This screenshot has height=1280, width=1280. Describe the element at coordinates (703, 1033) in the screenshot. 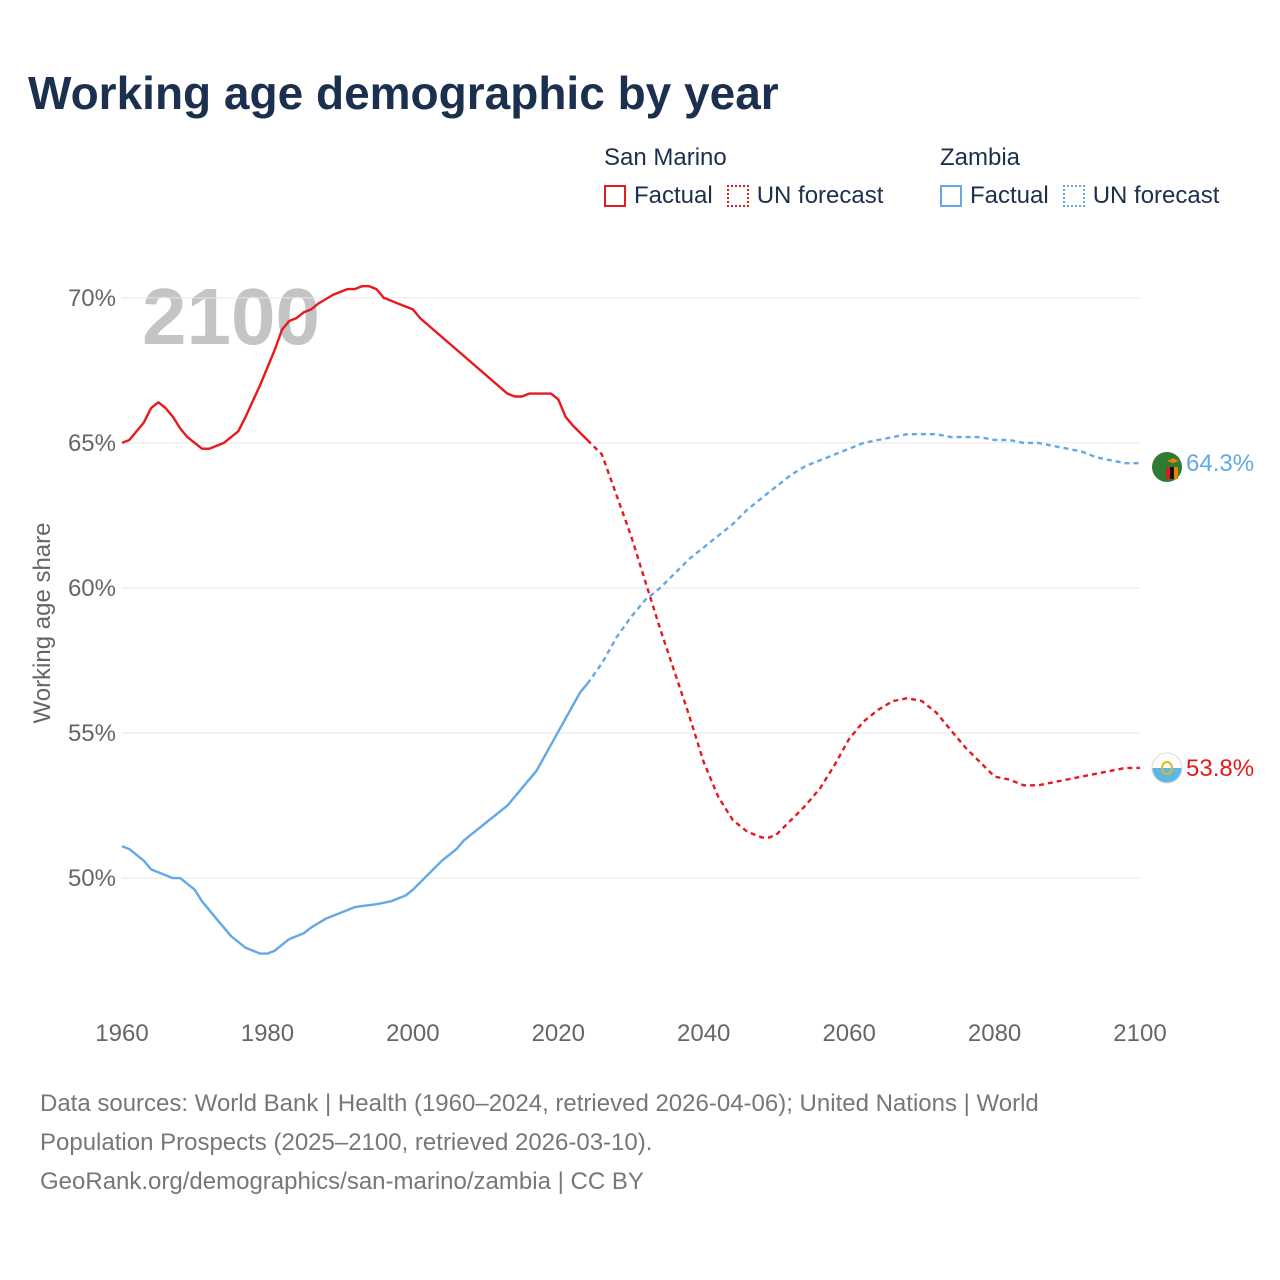

I see `x-tick-label: 2040` at that location.